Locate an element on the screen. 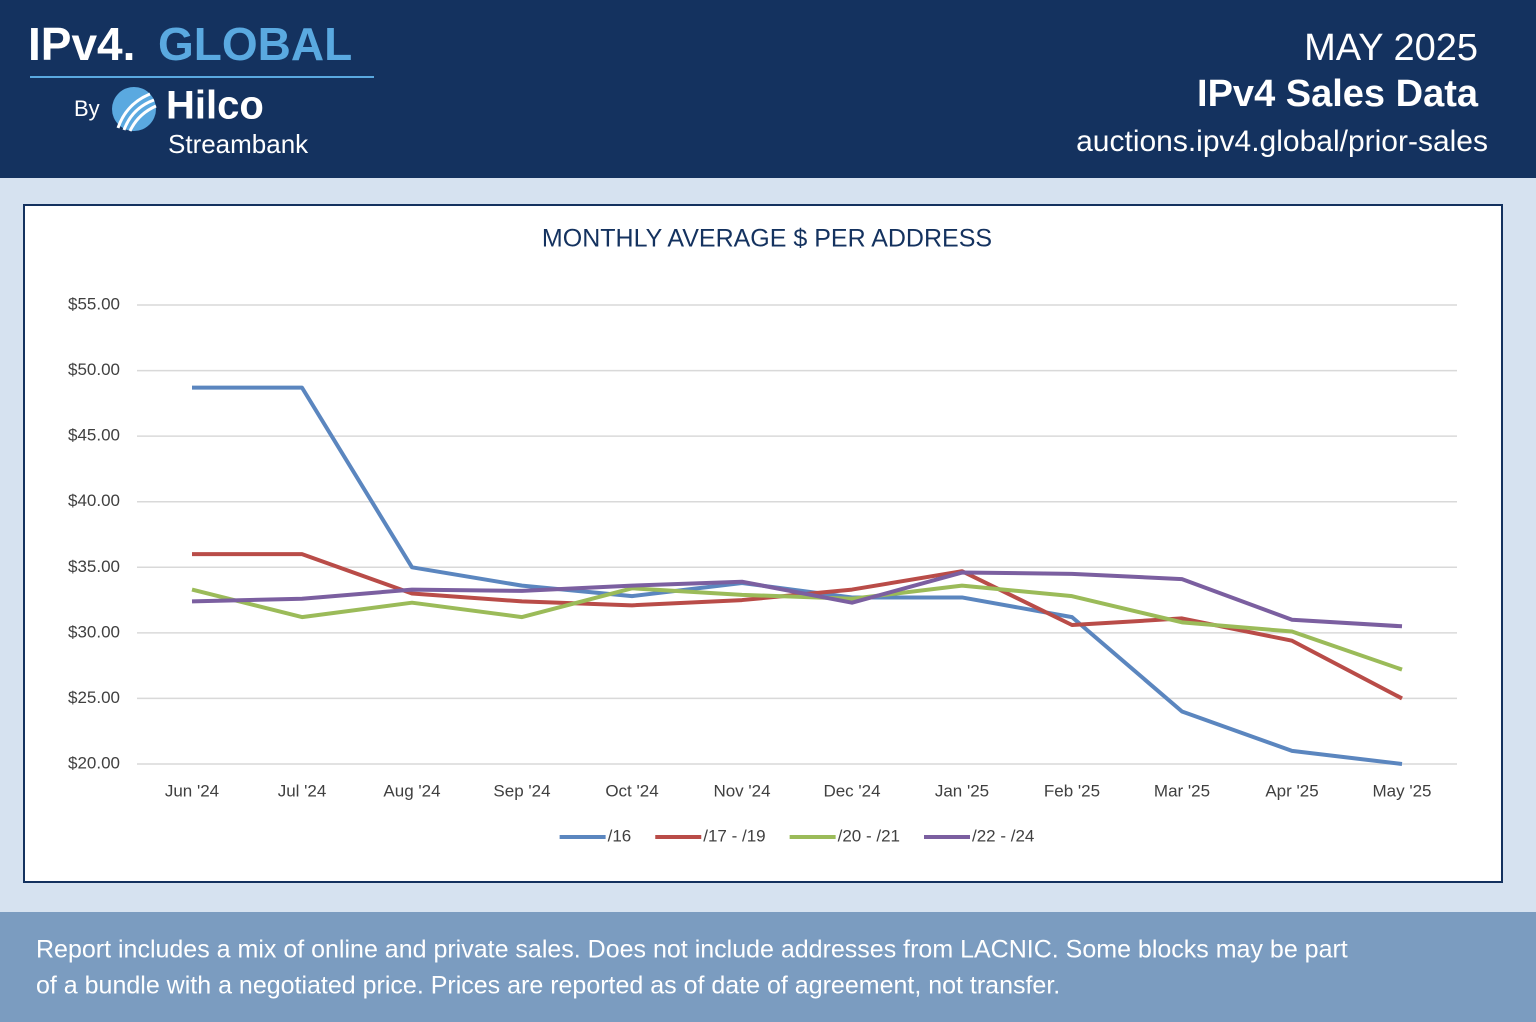 This screenshot has height=1022, width=1536. report-url: auctions.ipv4.global/prior-sales is located at coordinates (1282, 141).